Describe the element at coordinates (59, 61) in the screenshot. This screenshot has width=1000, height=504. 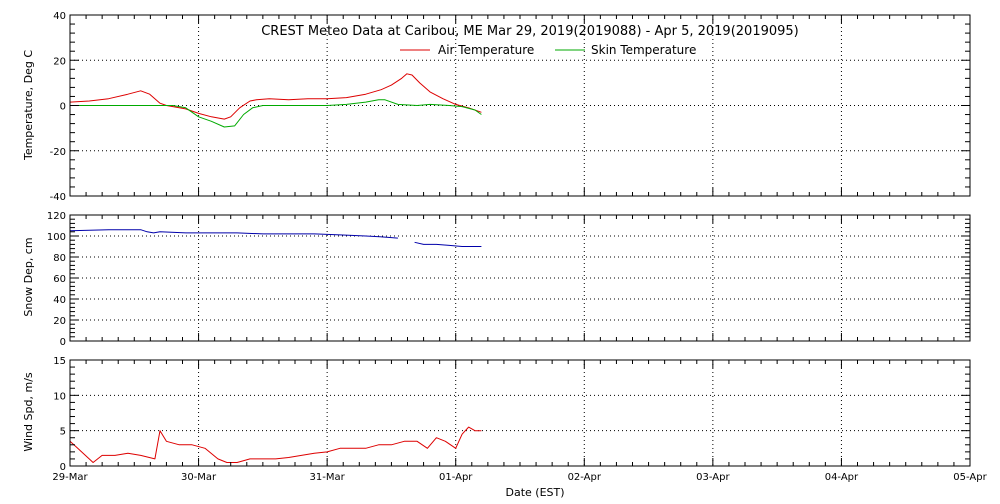
I see `y-tick-label-temperature: 20` at that location.